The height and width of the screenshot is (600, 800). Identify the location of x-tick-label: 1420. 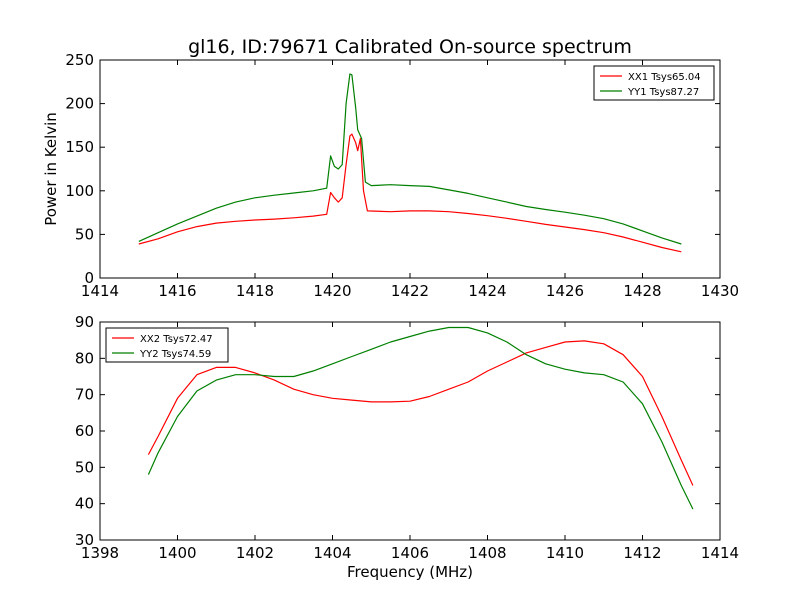
(332, 291).